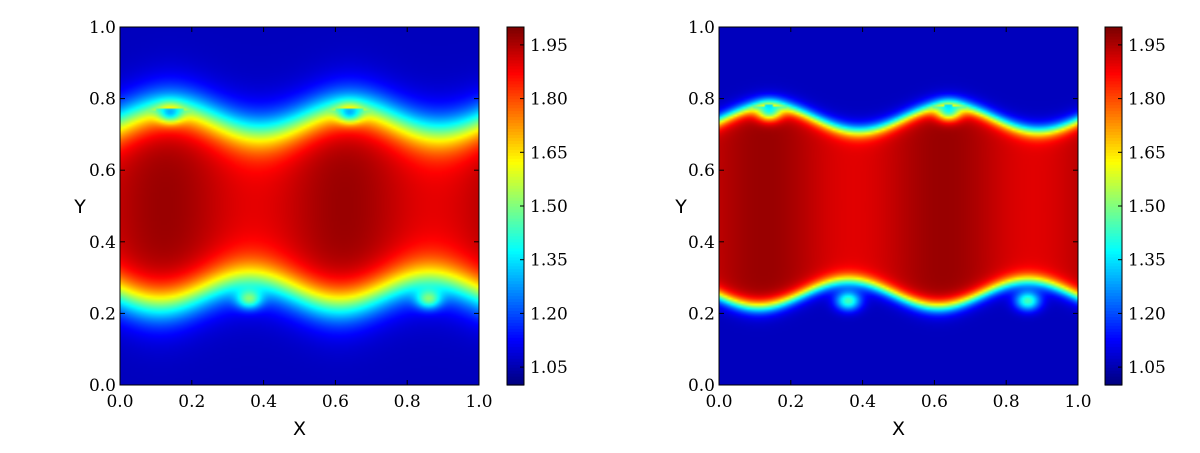  Describe the element at coordinates (299, 429) in the screenshot. I see `x-axis-label: X` at that location.